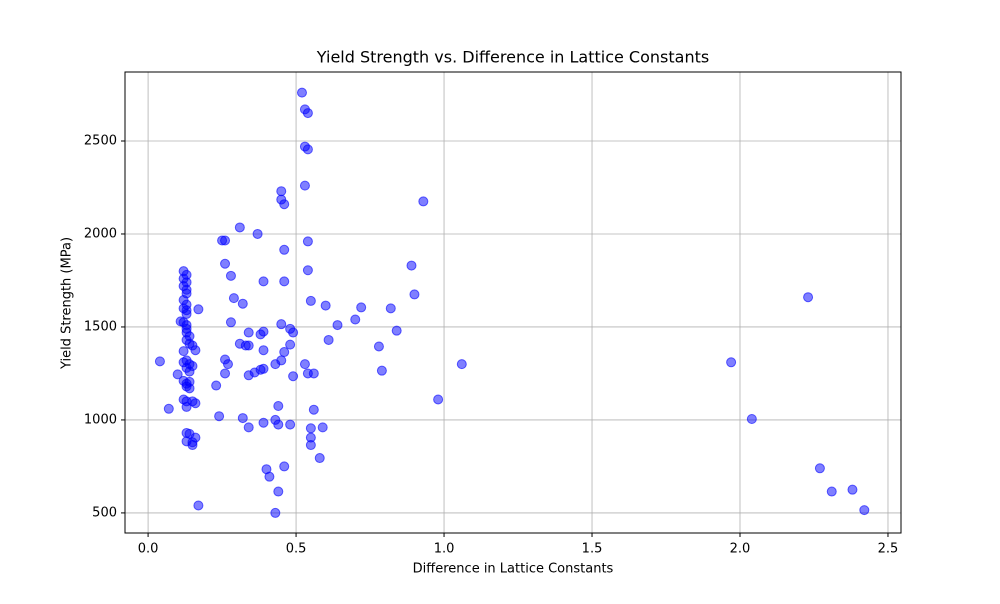 The image size is (1000, 604). What do you see at coordinates (100, 419) in the screenshot?
I see `y-tick-label: 1000` at bounding box center [100, 419].